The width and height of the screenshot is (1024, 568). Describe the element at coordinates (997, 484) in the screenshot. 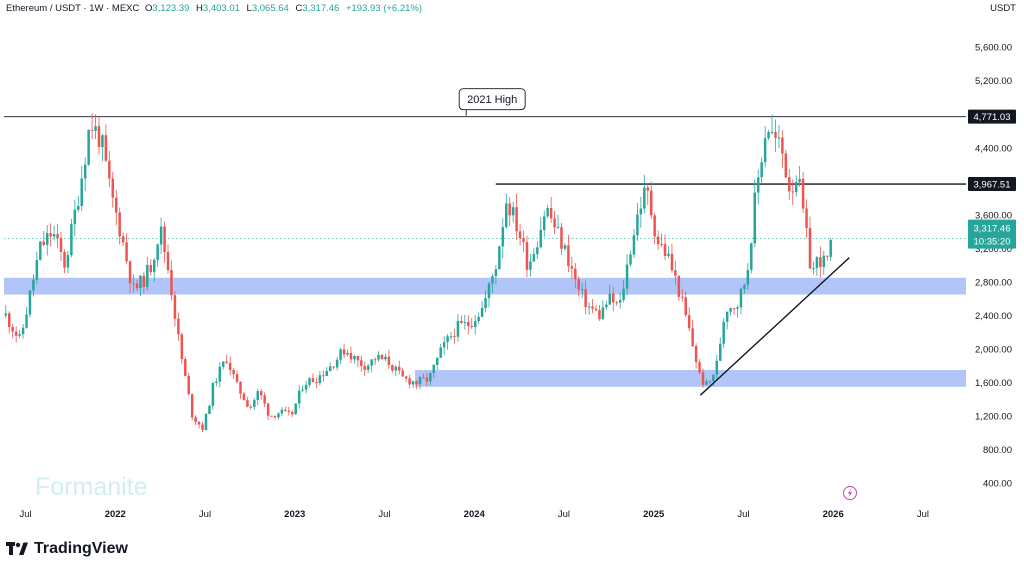

I see `y-tick-label: 400.00` at that location.